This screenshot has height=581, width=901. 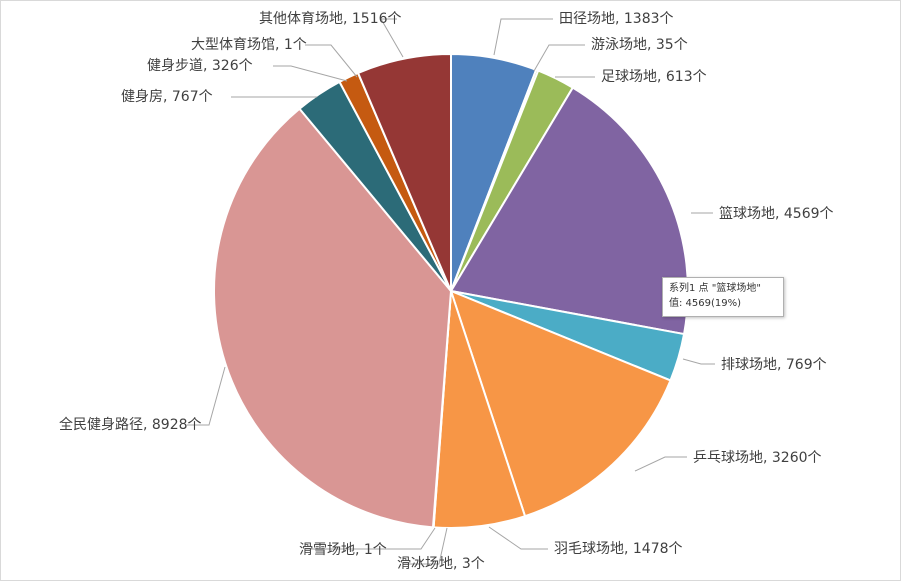 What do you see at coordinates (776, 214) in the screenshot?
I see `data-label-4: 篮球场地, 4569个` at bounding box center [776, 214].